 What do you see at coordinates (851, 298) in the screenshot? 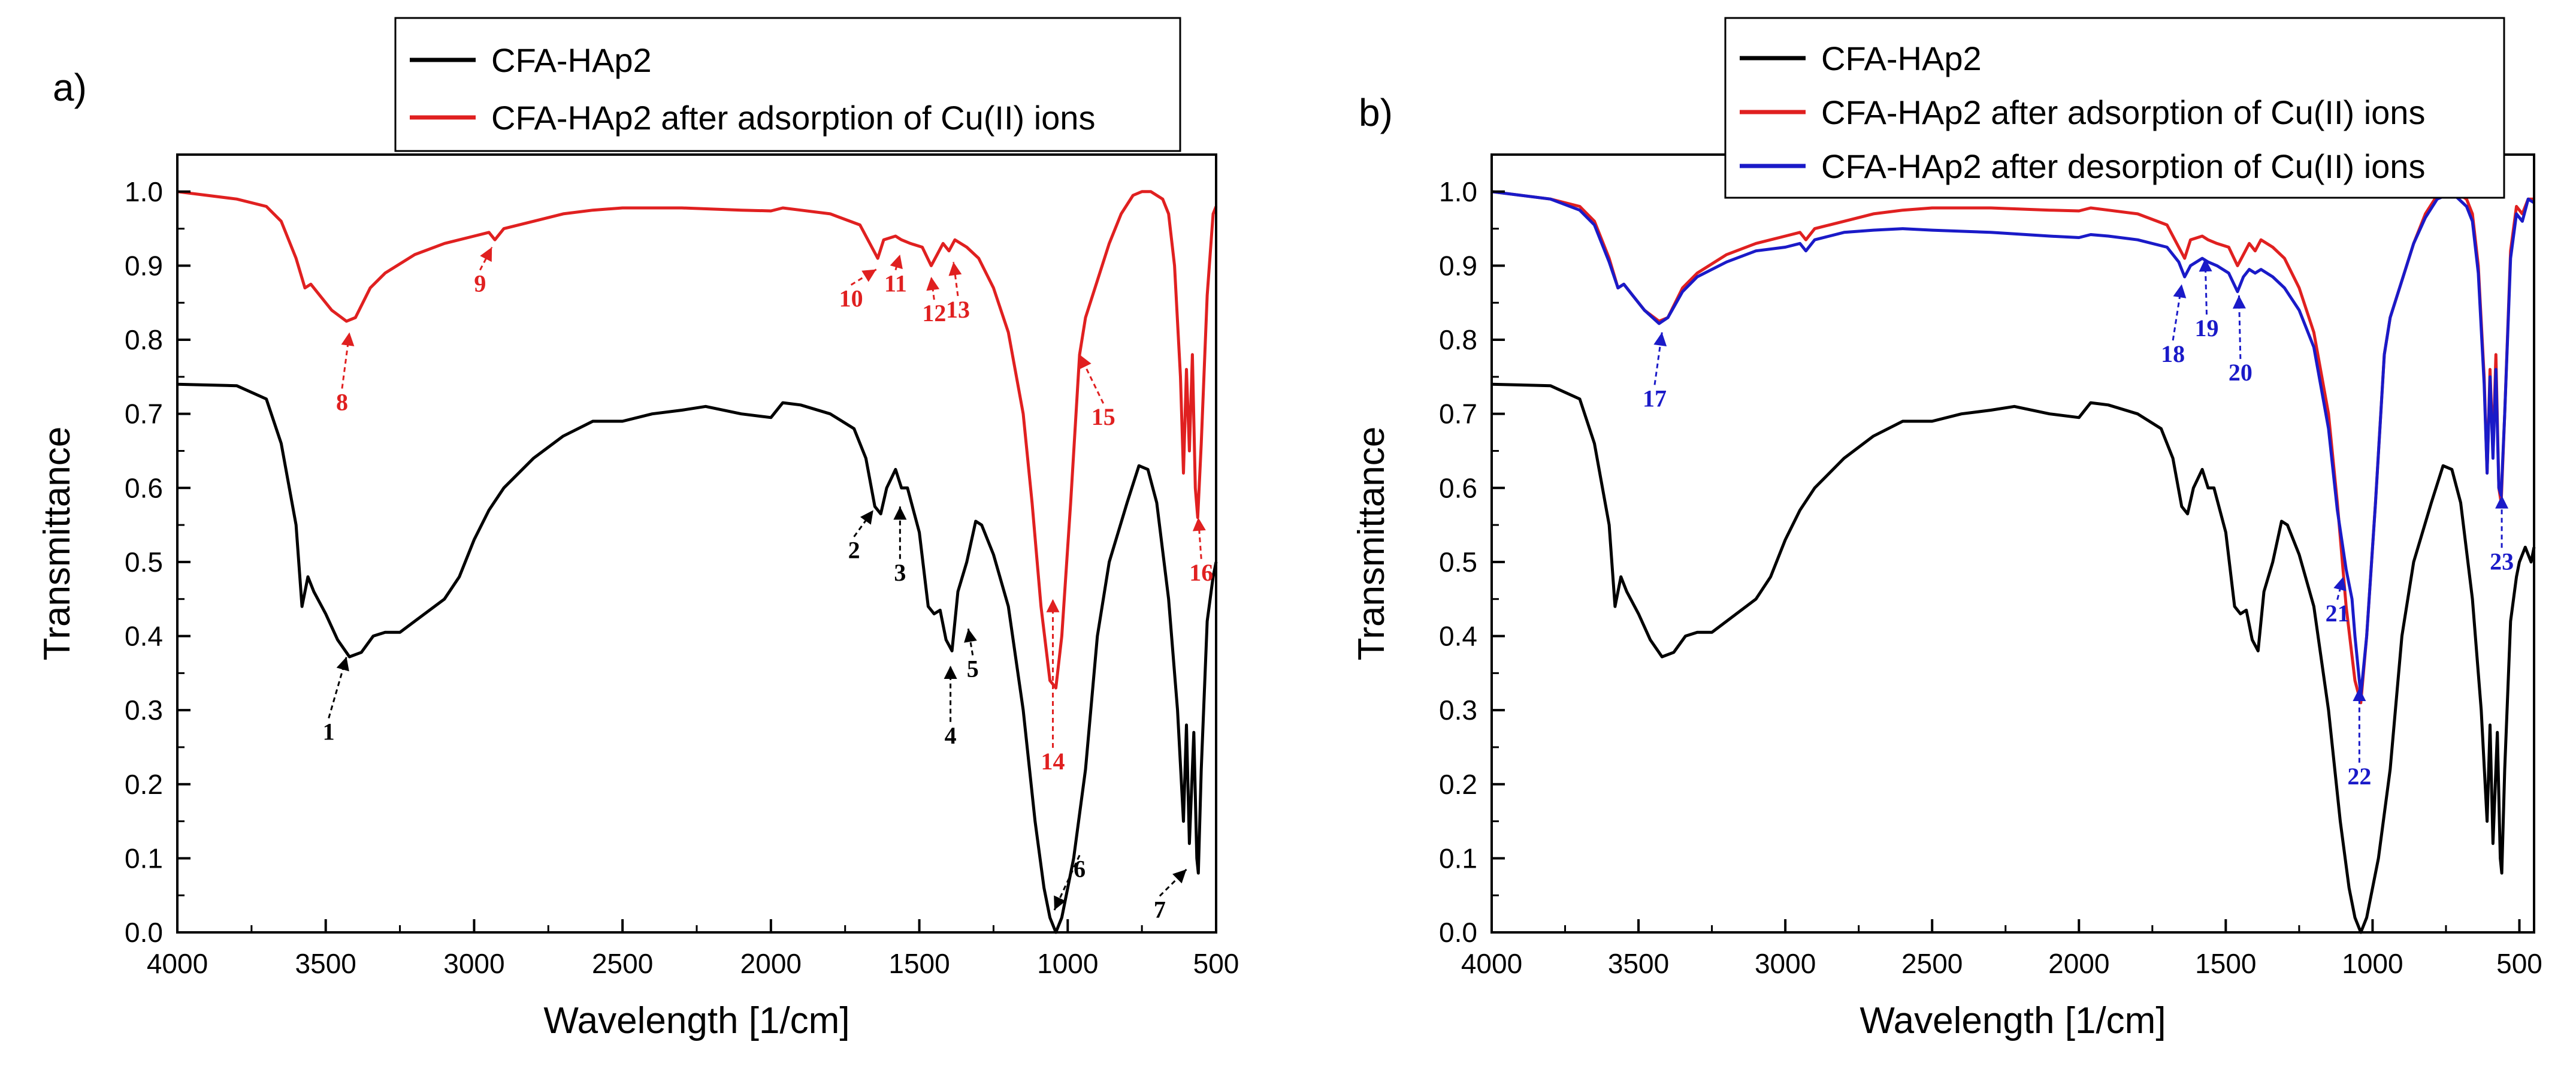
I see `annotation-label: 10` at bounding box center [851, 298].